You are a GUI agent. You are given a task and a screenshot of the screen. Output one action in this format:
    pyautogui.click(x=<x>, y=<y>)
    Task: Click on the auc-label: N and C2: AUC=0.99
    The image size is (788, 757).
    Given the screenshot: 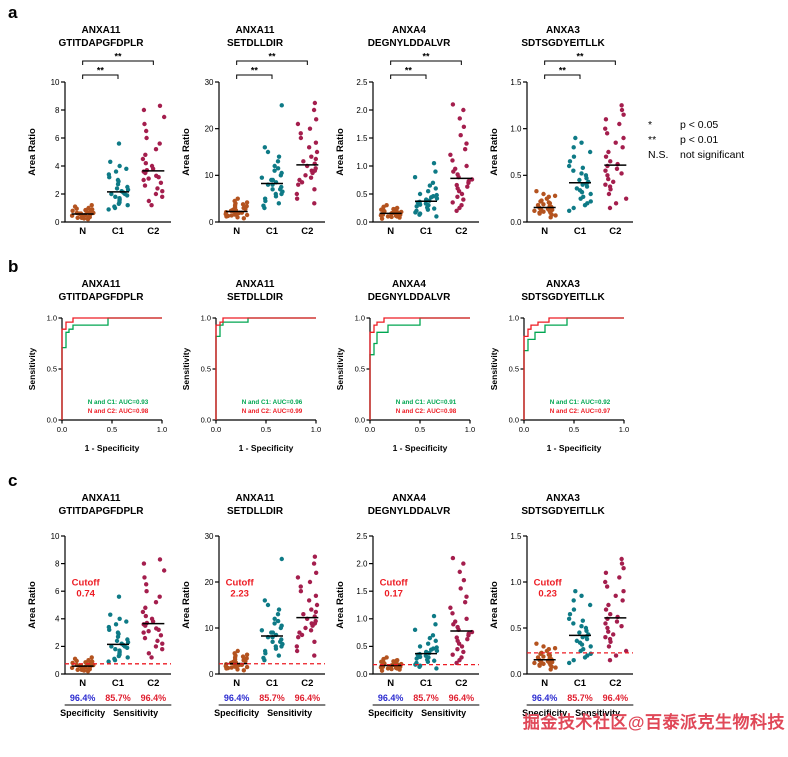 What is the action you would take?
    pyautogui.click(x=272, y=411)
    